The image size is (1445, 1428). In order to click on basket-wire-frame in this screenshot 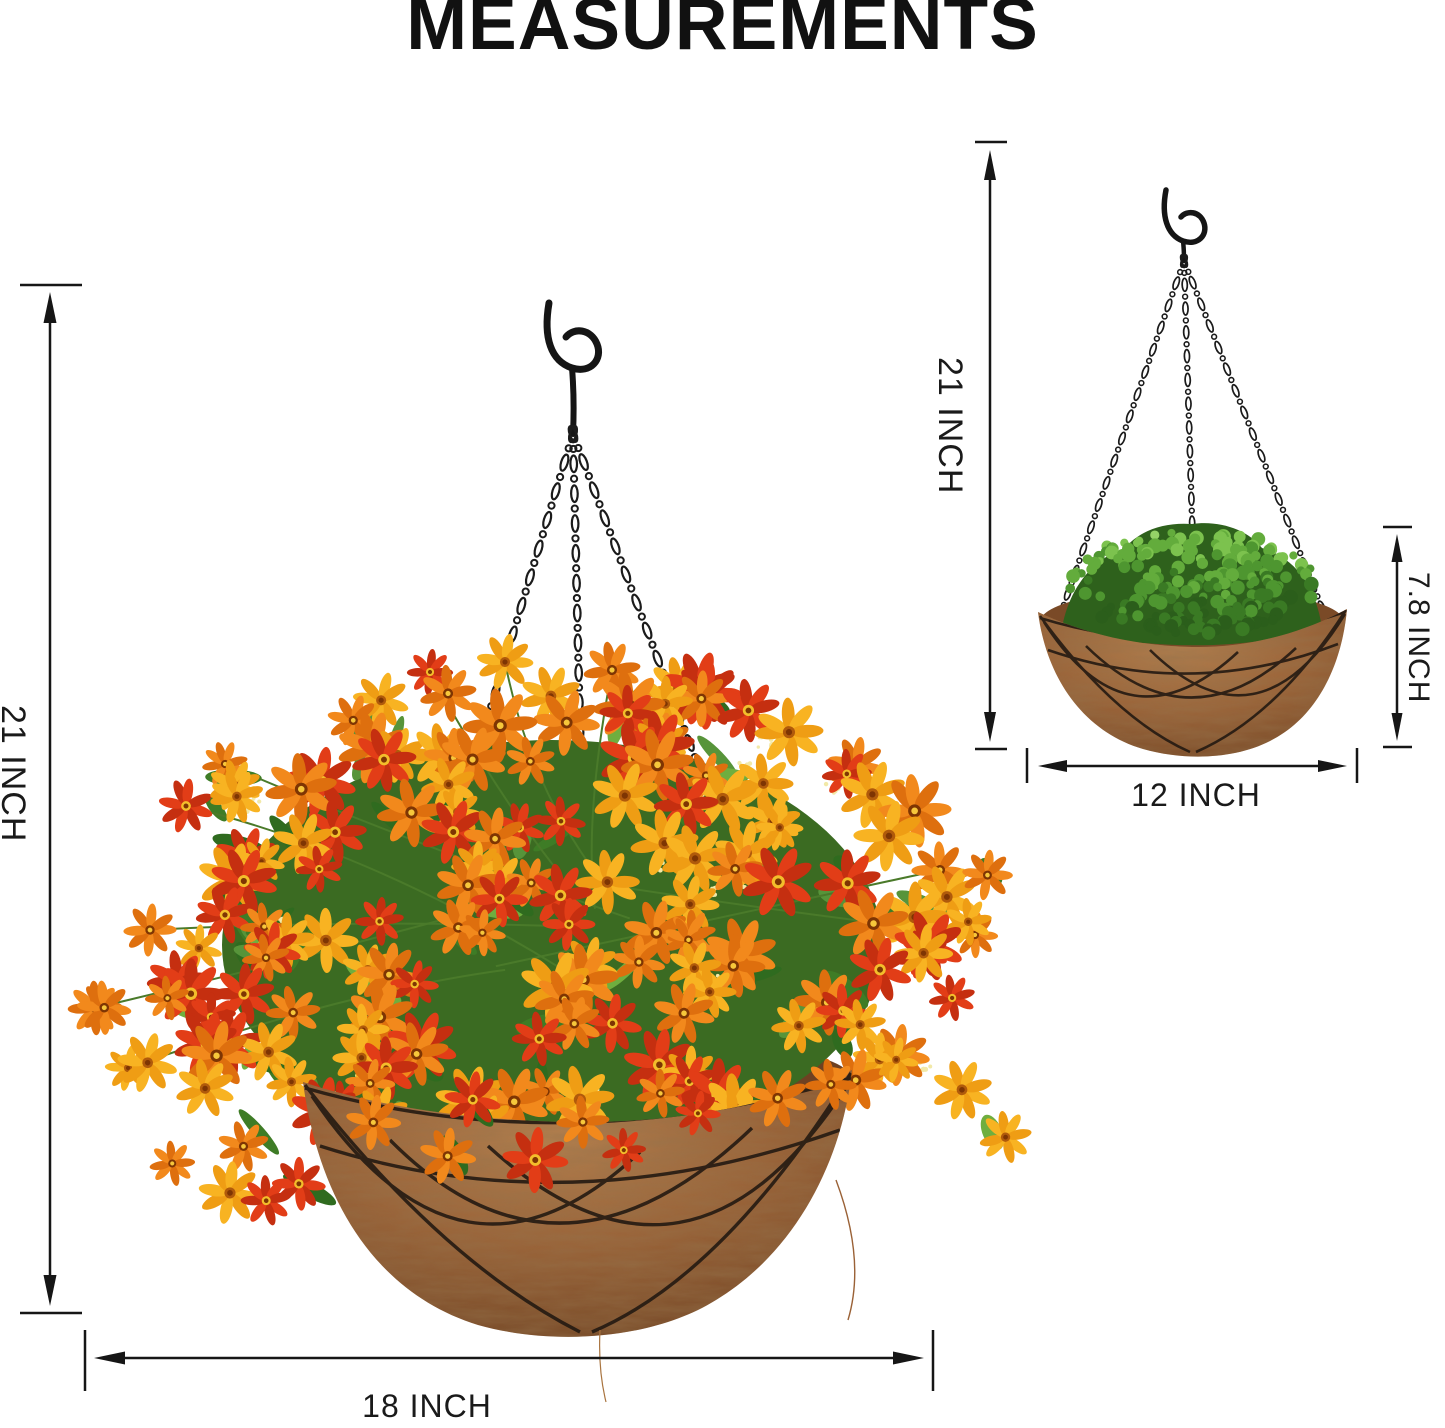, I will do `click(1192, 681)`.